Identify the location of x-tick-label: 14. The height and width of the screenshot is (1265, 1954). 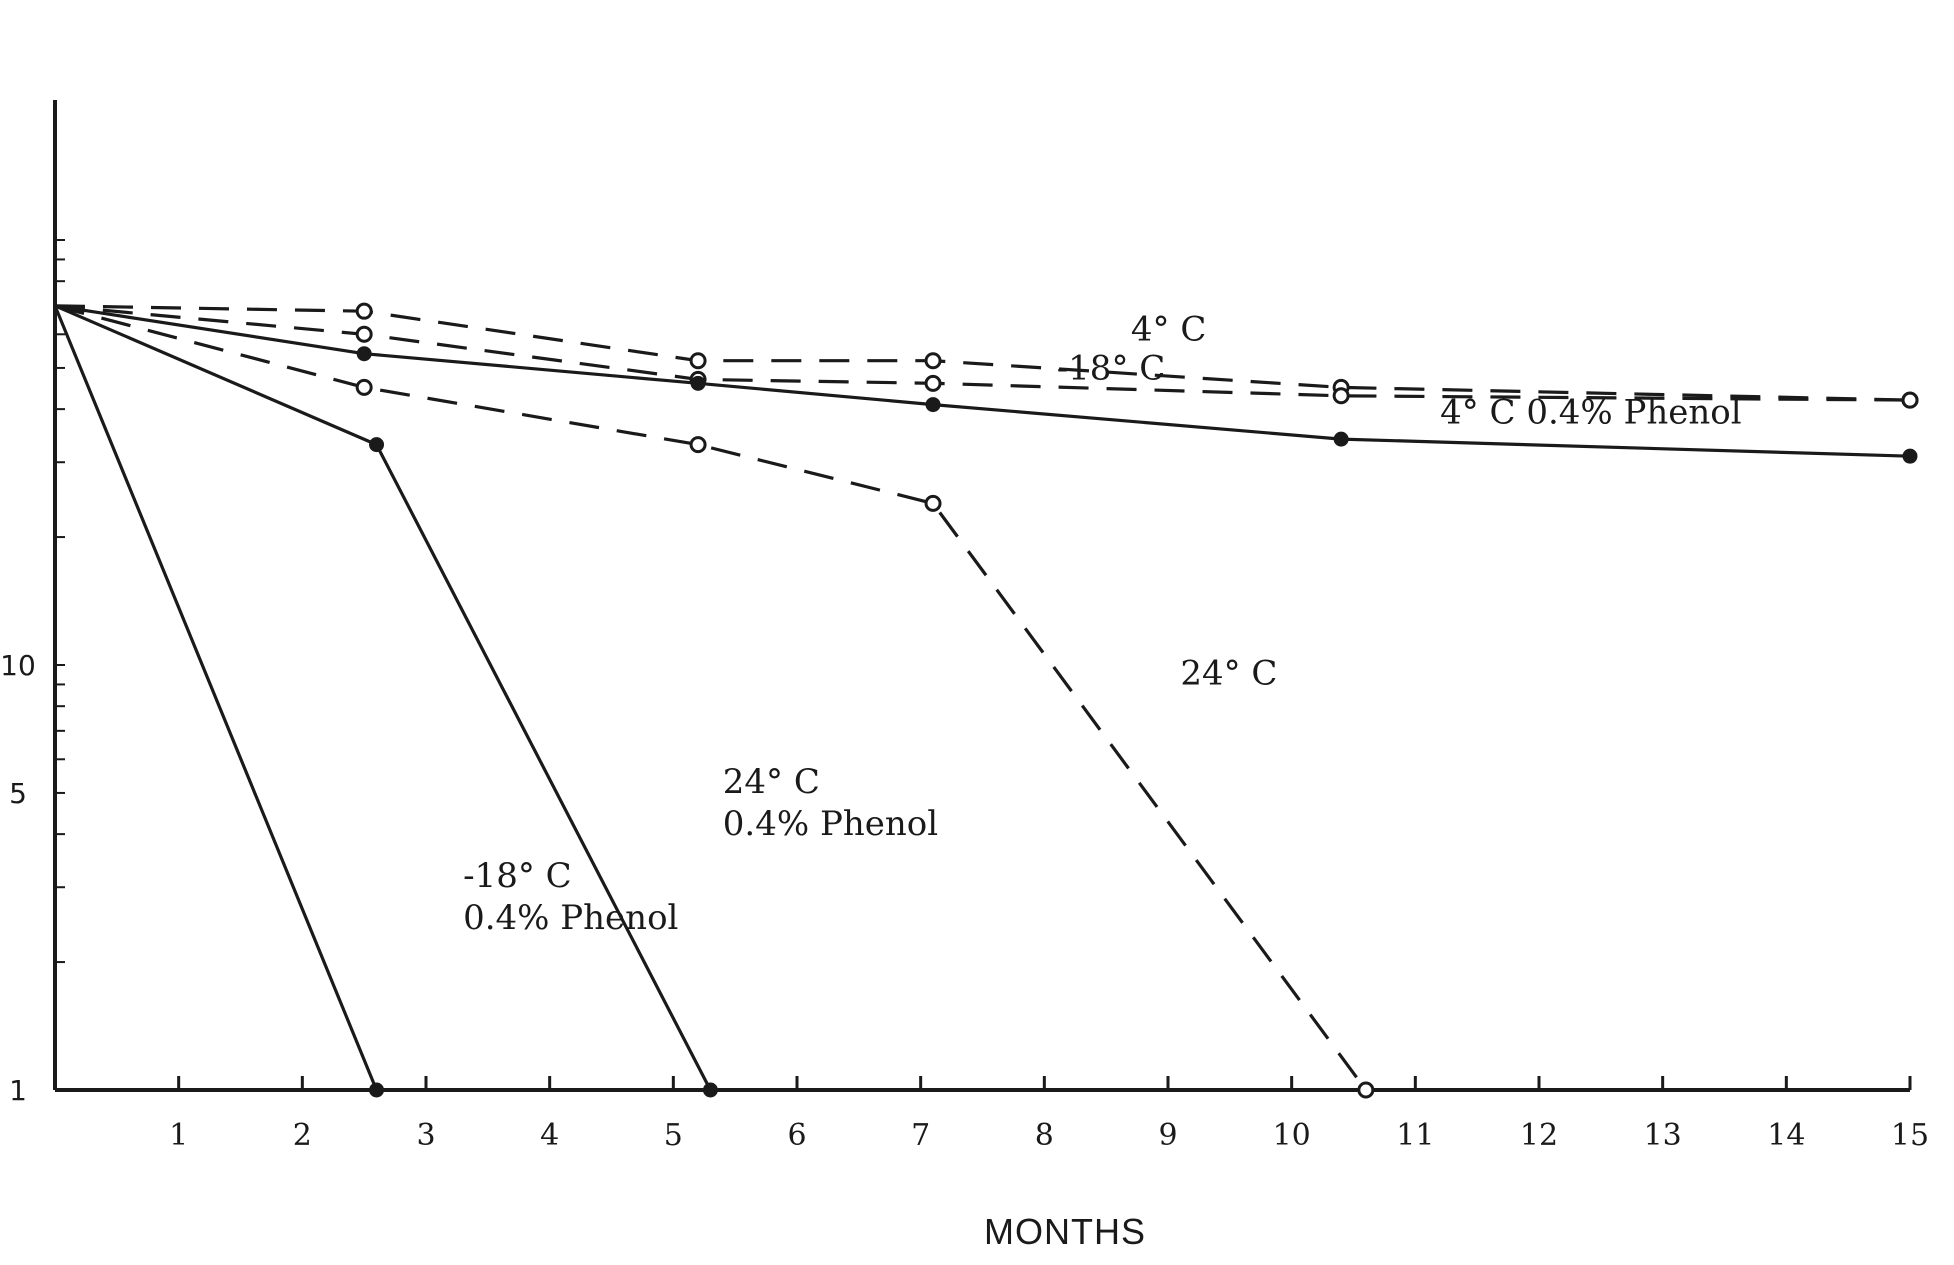
(1786, 1135).